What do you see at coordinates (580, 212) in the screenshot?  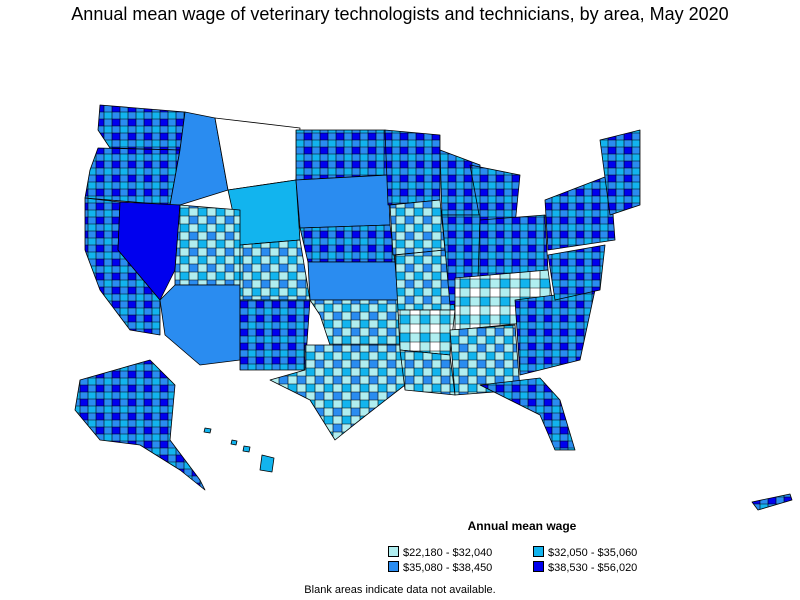 I see `region-pennsylvania-ny` at bounding box center [580, 212].